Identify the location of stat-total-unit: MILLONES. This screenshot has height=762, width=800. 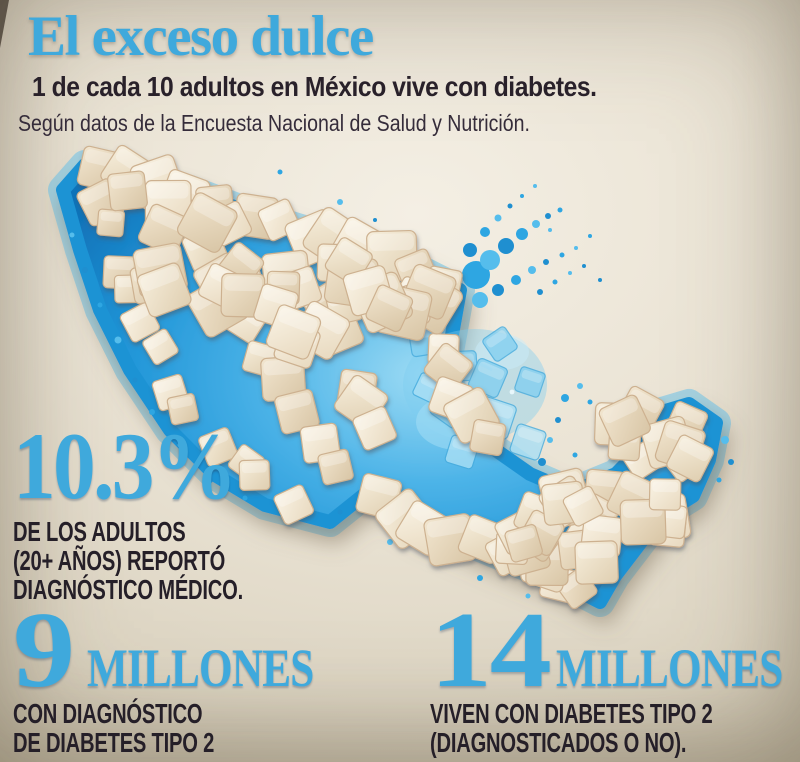
(669, 668).